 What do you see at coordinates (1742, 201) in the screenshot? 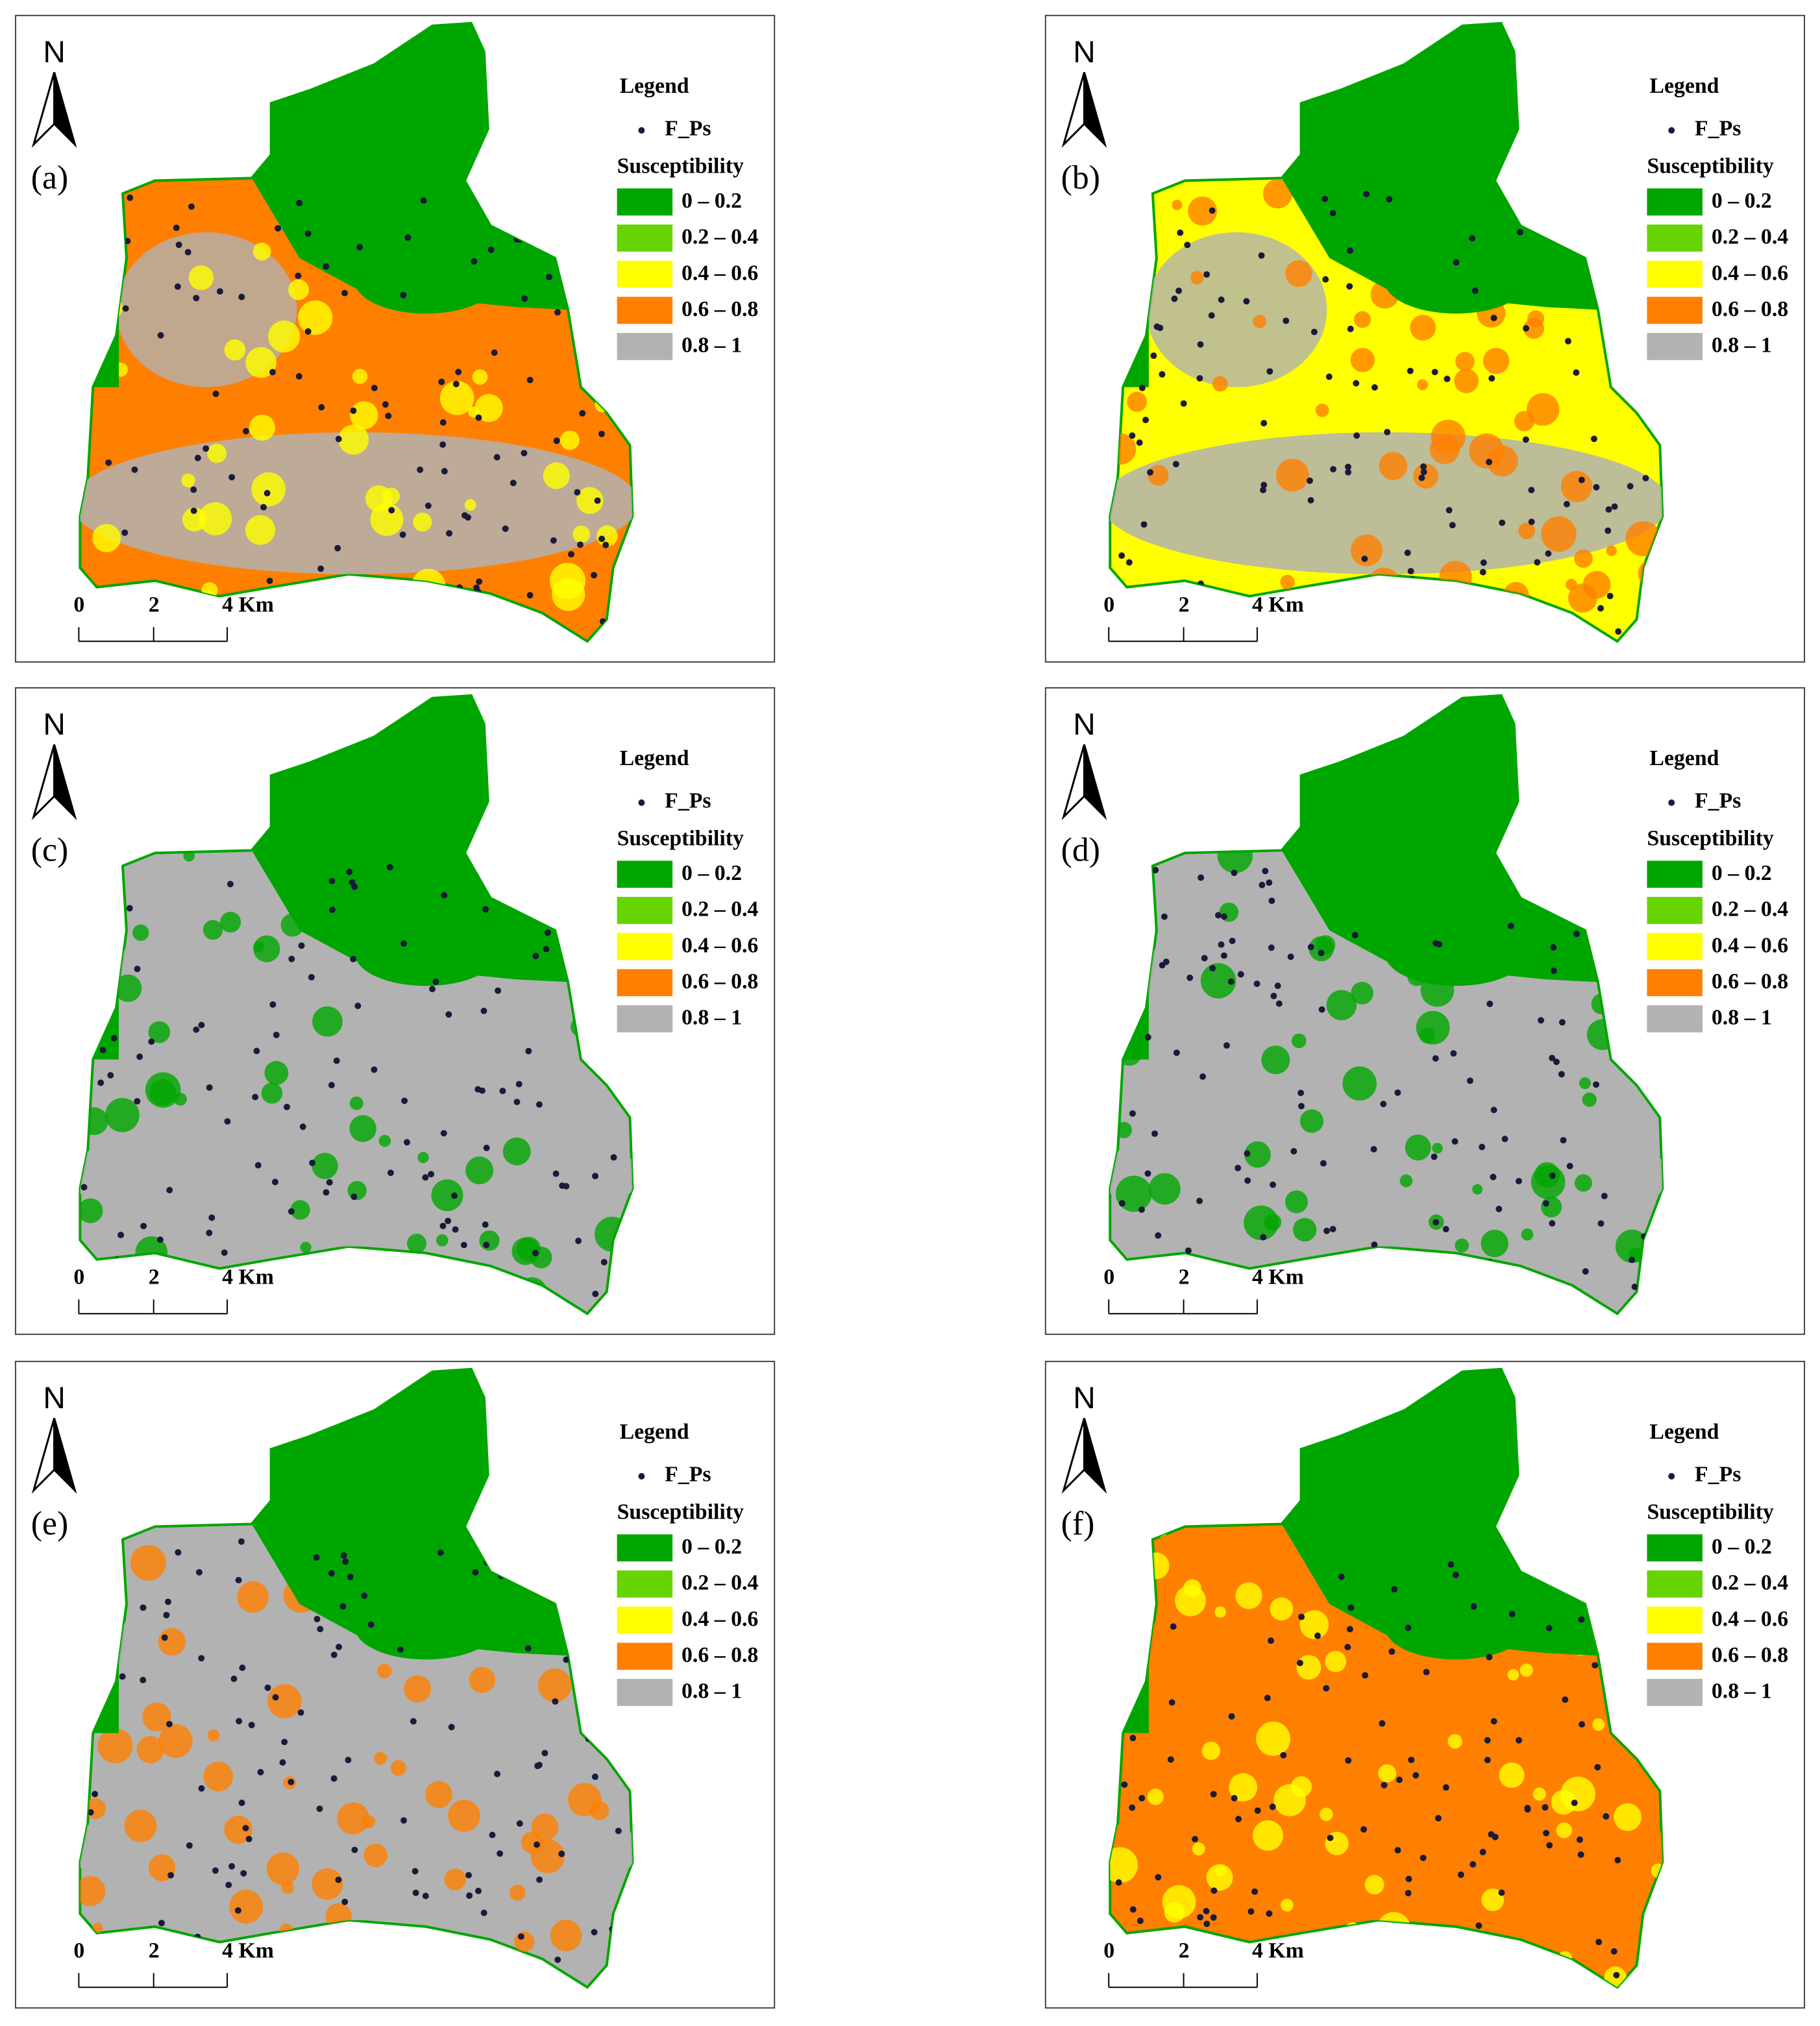
I see `legend-label: 0 – 0.2` at bounding box center [1742, 201].